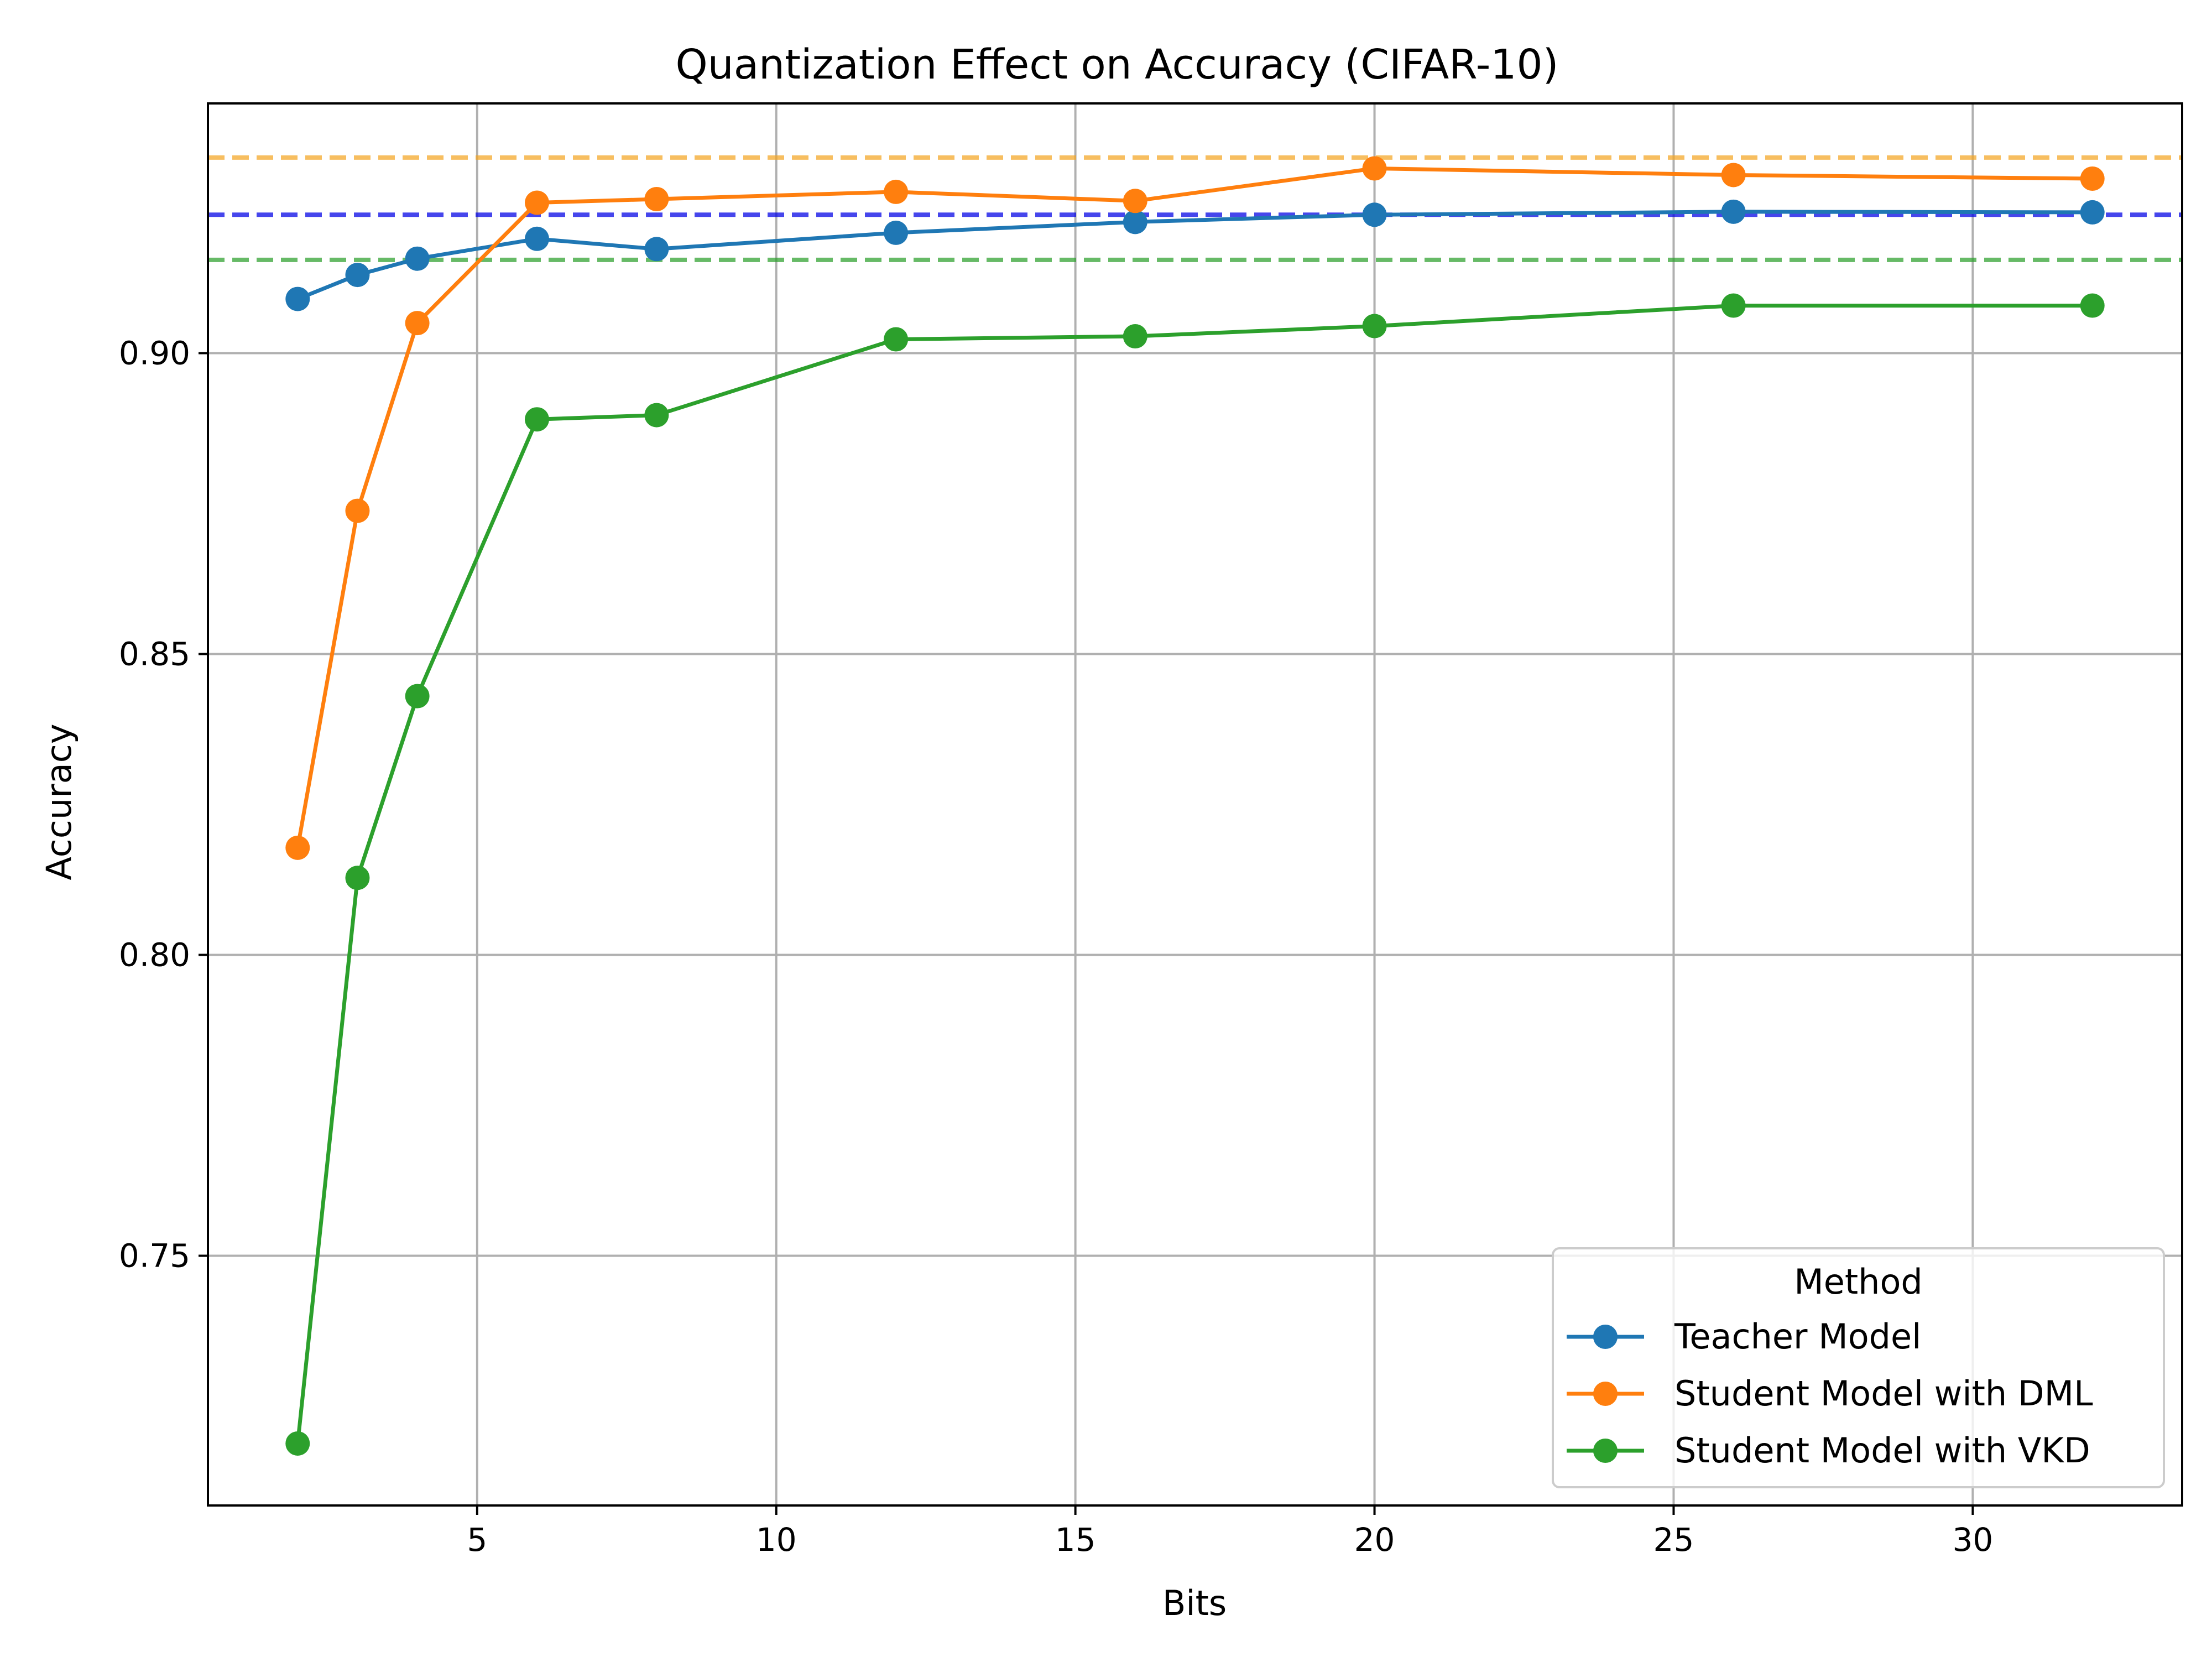  What do you see at coordinates (59, 801) in the screenshot?
I see `y-axis-label: Accuracy` at bounding box center [59, 801].